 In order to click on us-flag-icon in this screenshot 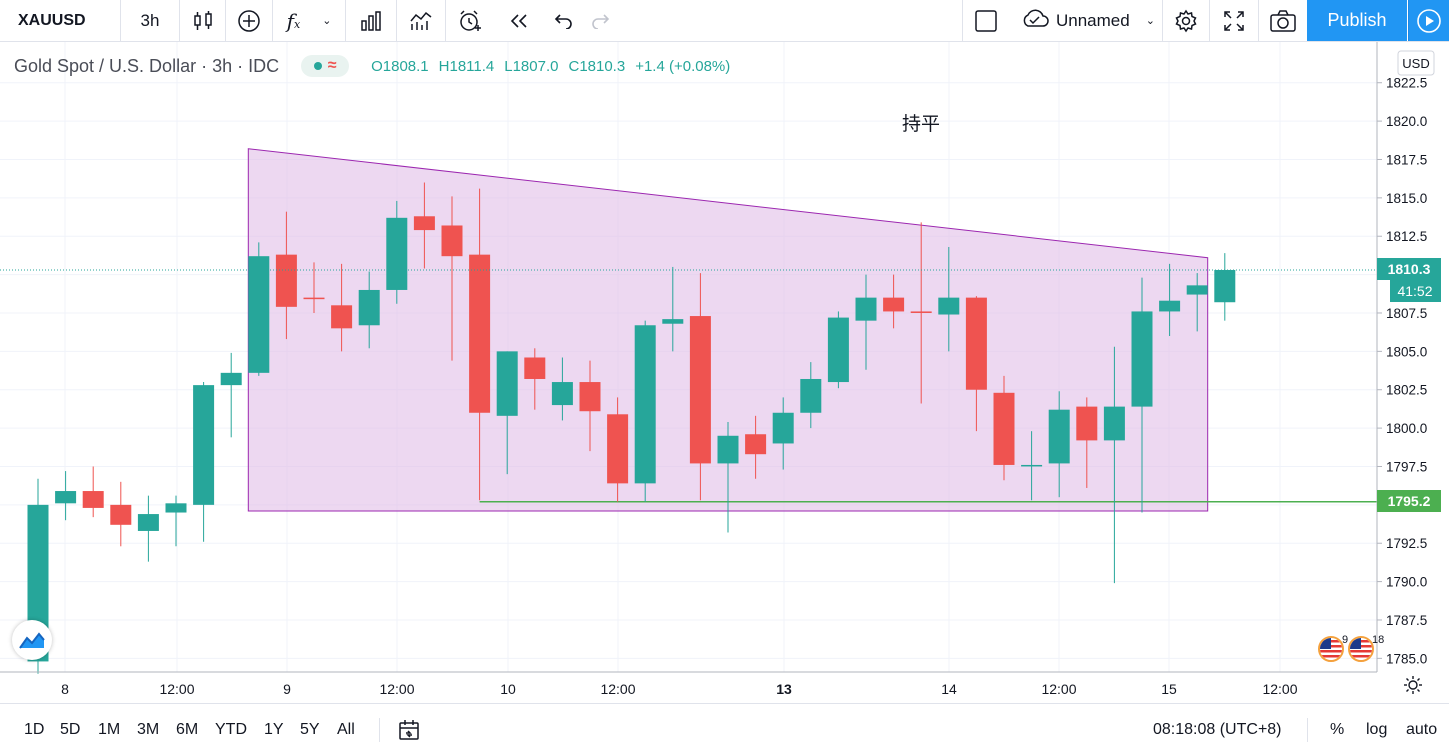, I will do `click(1331, 649)`.